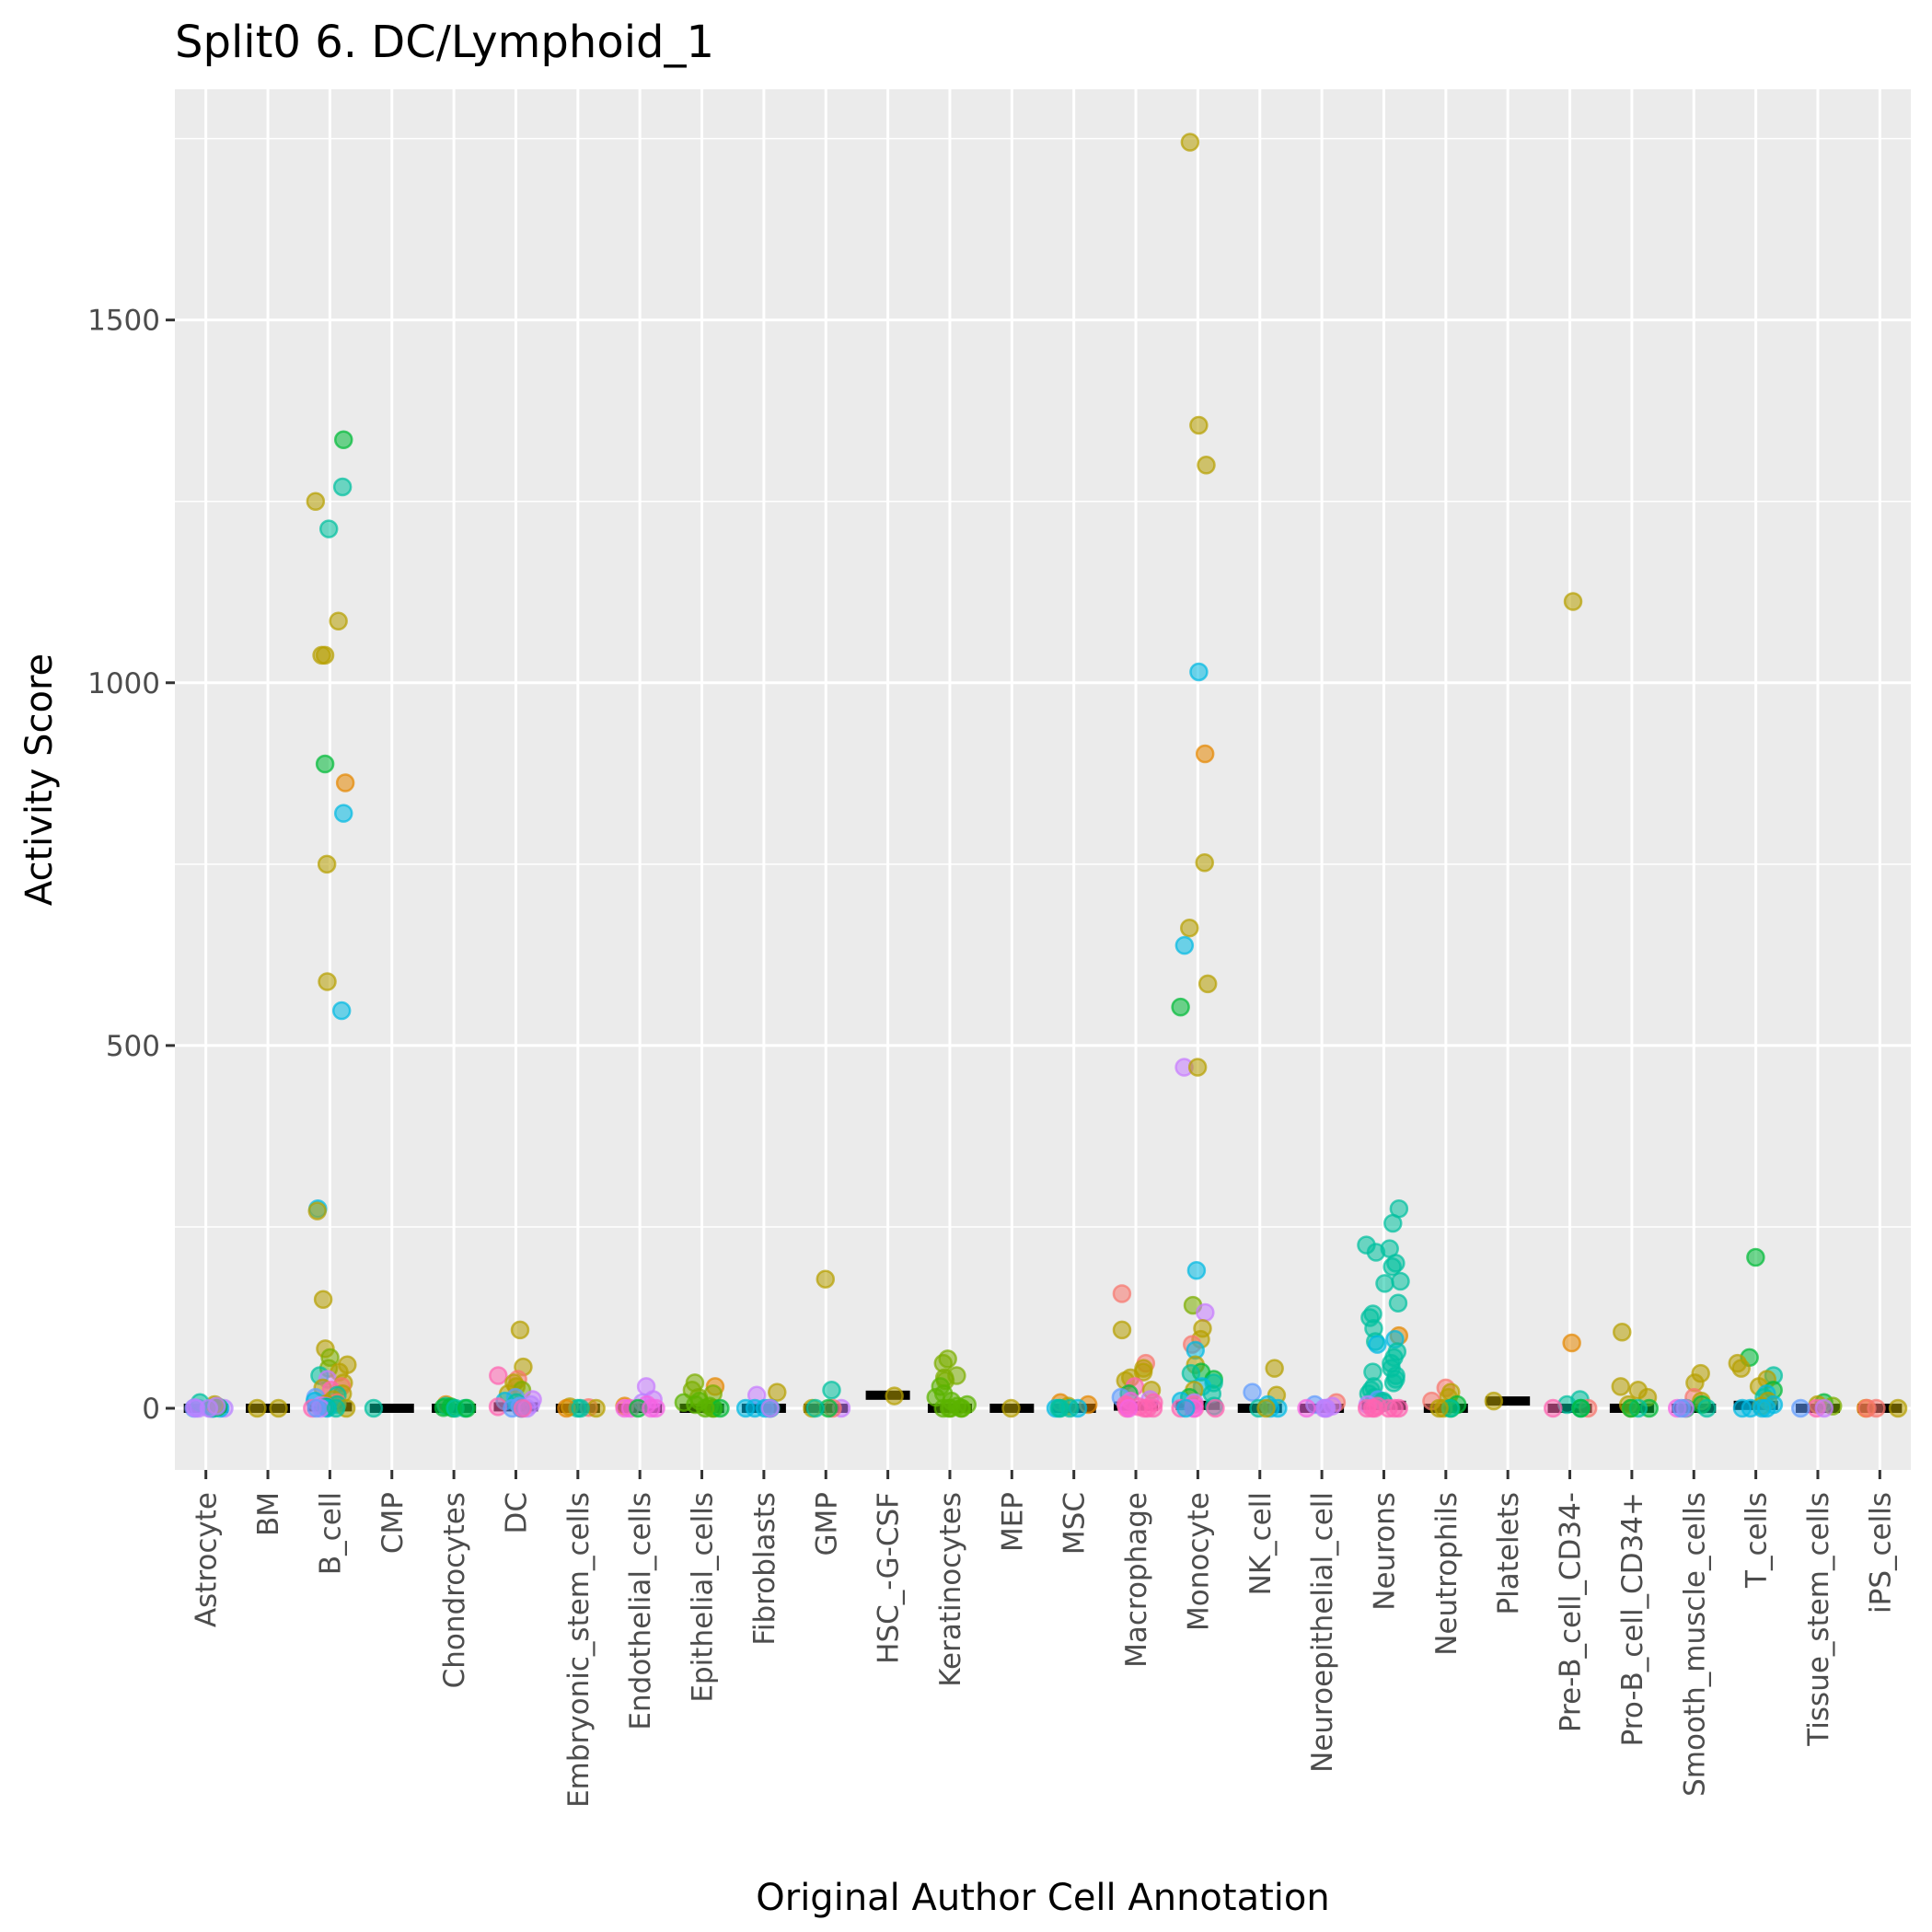 This screenshot has width=1932, height=1932. Describe the element at coordinates (151, 1410) in the screenshot. I see `y-tick-label: 0` at that location.